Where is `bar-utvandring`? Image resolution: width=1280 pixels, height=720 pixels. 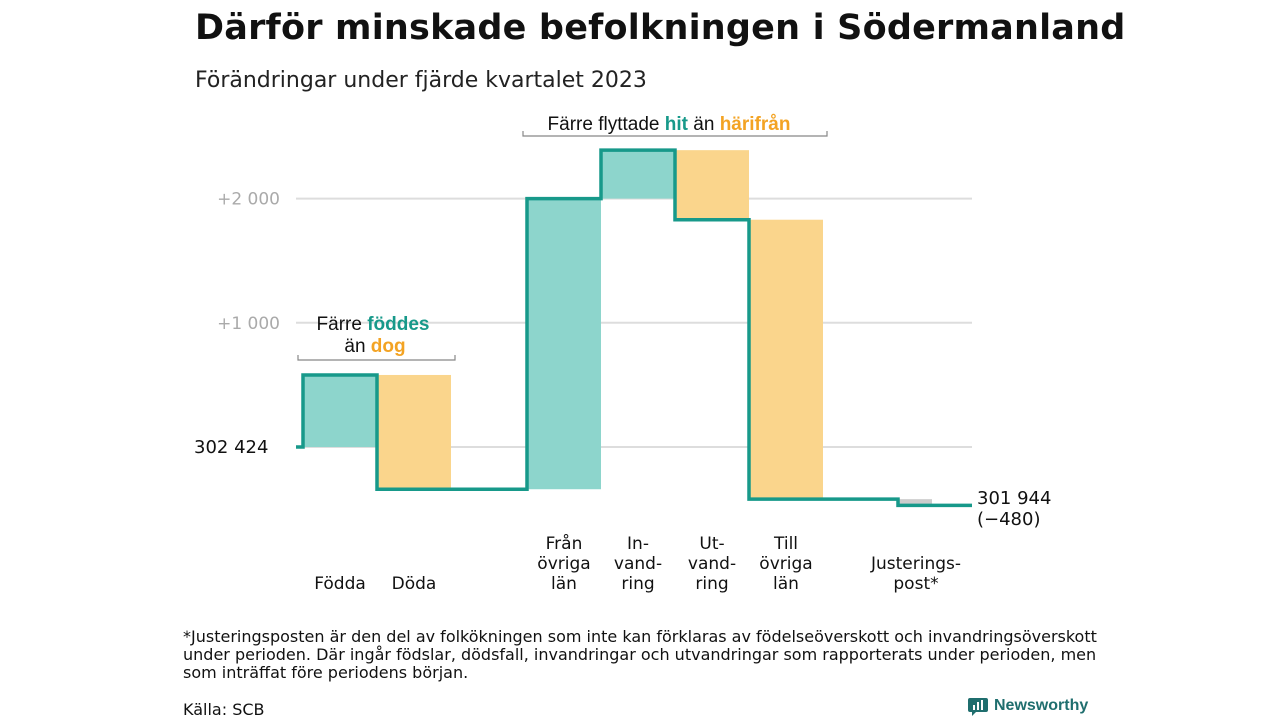
bar-utvandring is located at coordinates (712, 185).